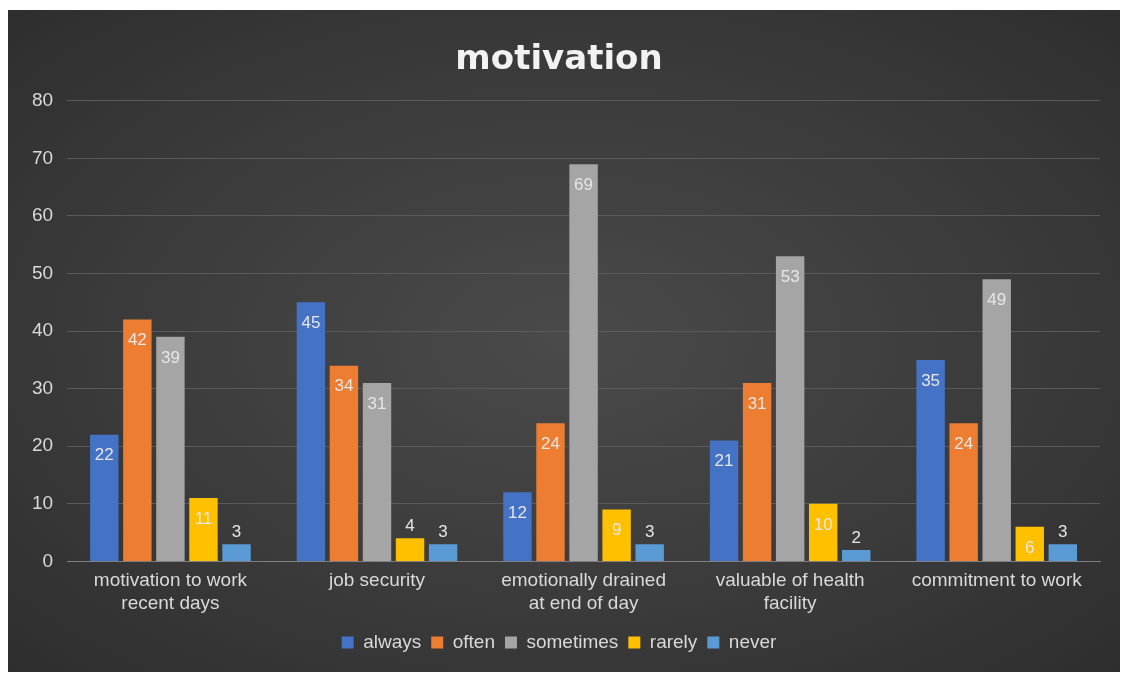 The width and height of the screenshot is (1128, 677). I want to click on data-label: 45, so click(311, 322).